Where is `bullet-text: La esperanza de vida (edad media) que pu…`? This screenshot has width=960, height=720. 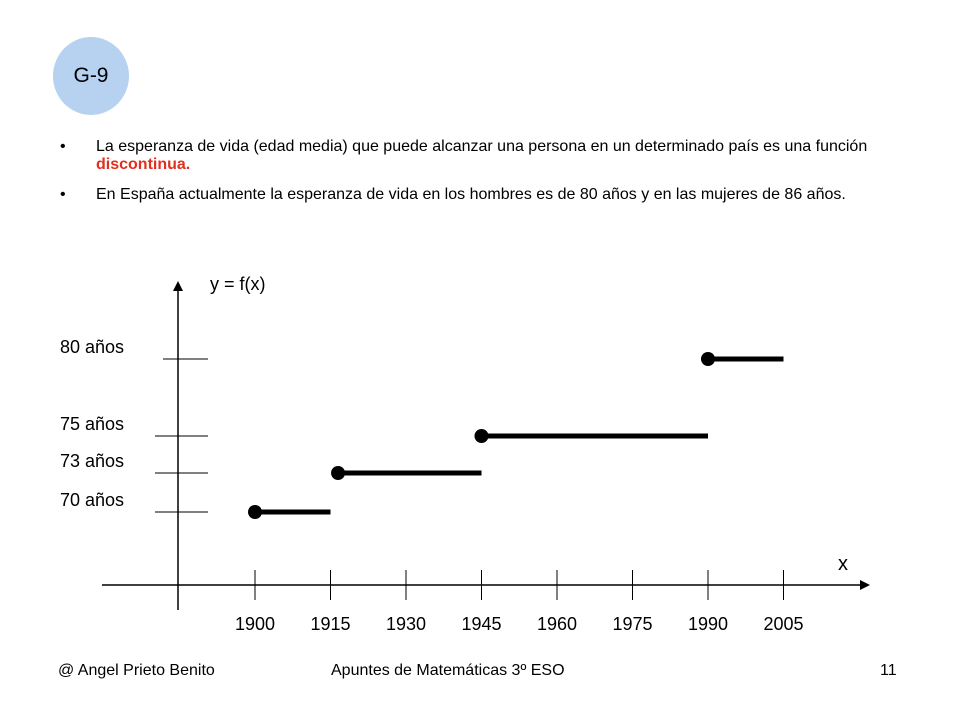 bullet-text: La esperanza de vida (edad media) que pu… is located at coordinates (482, 146).